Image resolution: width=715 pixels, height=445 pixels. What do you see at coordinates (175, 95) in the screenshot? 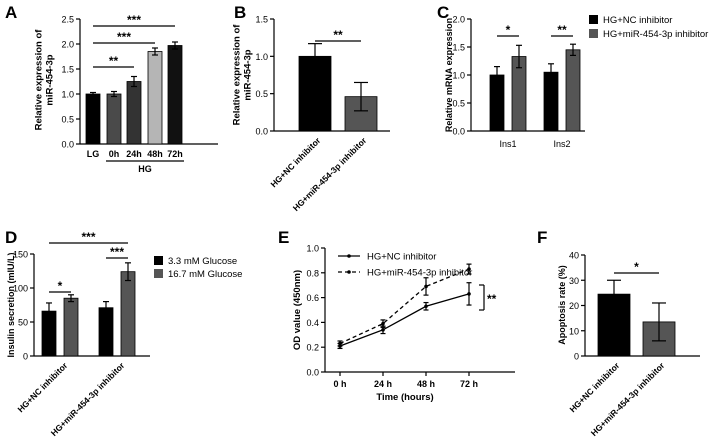
I see `bar-72h` at bounding box center [175, 95].